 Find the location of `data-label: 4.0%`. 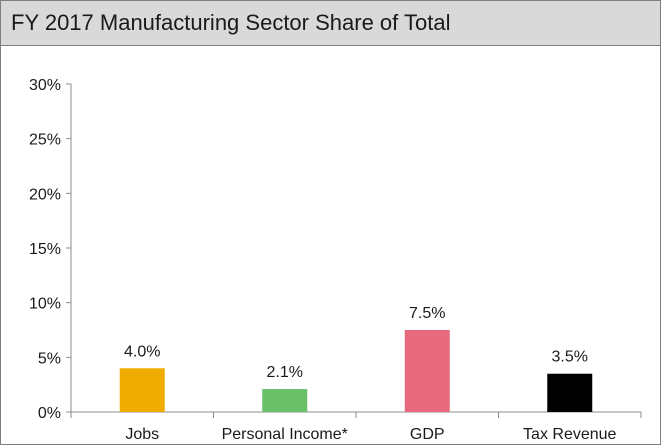

data-label: 4.0% is located at coordinates (142, 351).